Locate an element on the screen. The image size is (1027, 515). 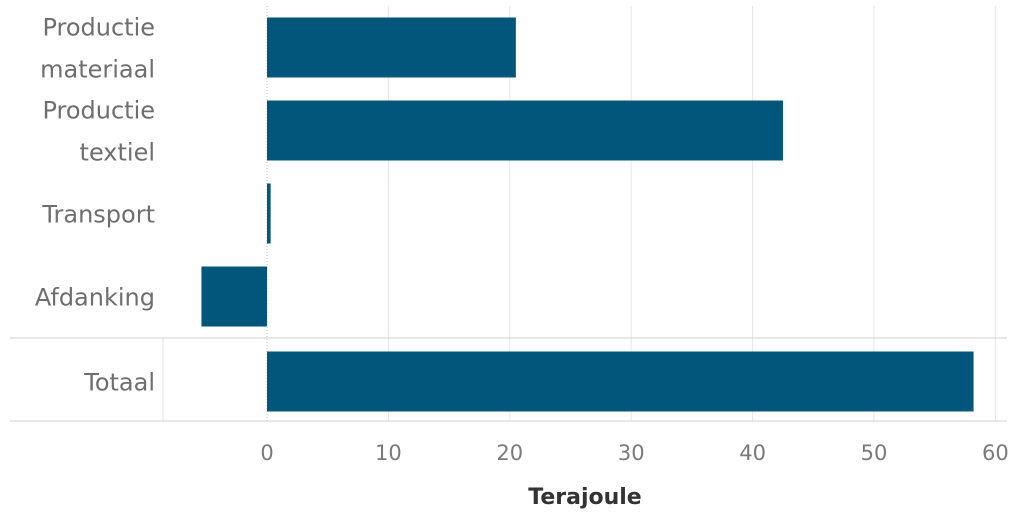
category-label: Productie materiaal is located at coordinates (97, 49).